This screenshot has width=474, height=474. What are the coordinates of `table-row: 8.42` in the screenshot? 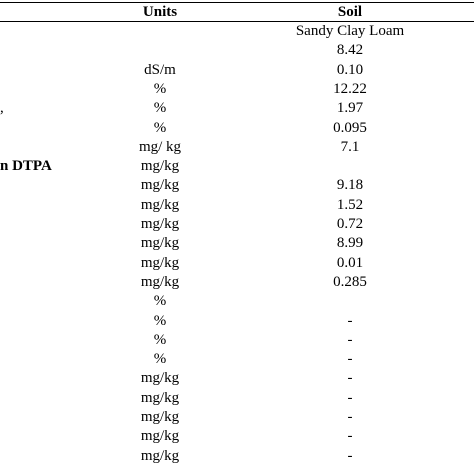 It's located at (237, 50).